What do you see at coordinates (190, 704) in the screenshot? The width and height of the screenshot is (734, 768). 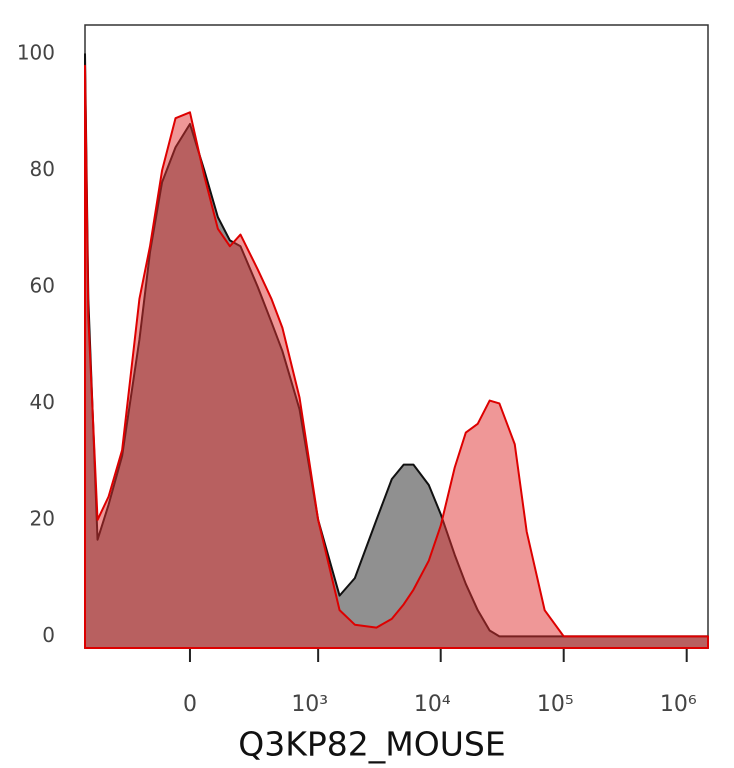 I see `x-tick-label: 0` at bounding box center [190, 704].